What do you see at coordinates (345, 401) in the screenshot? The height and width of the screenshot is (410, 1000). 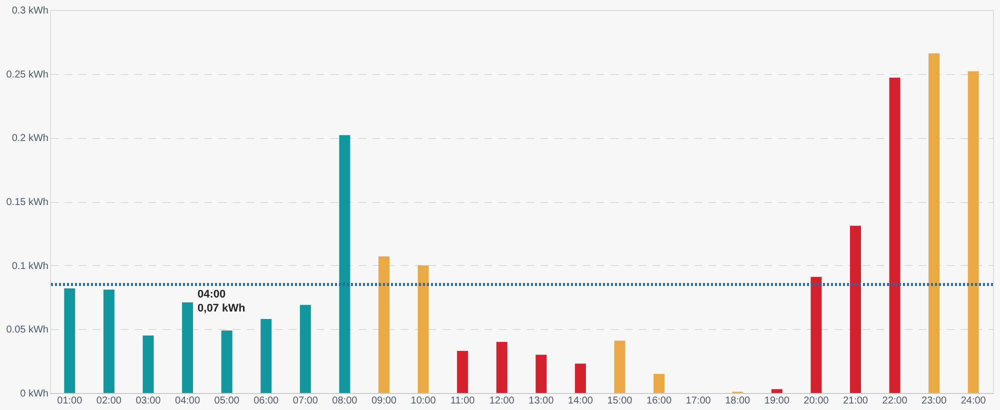 I see `x-tick-label: 08:00` at bounding box center [345, 401].